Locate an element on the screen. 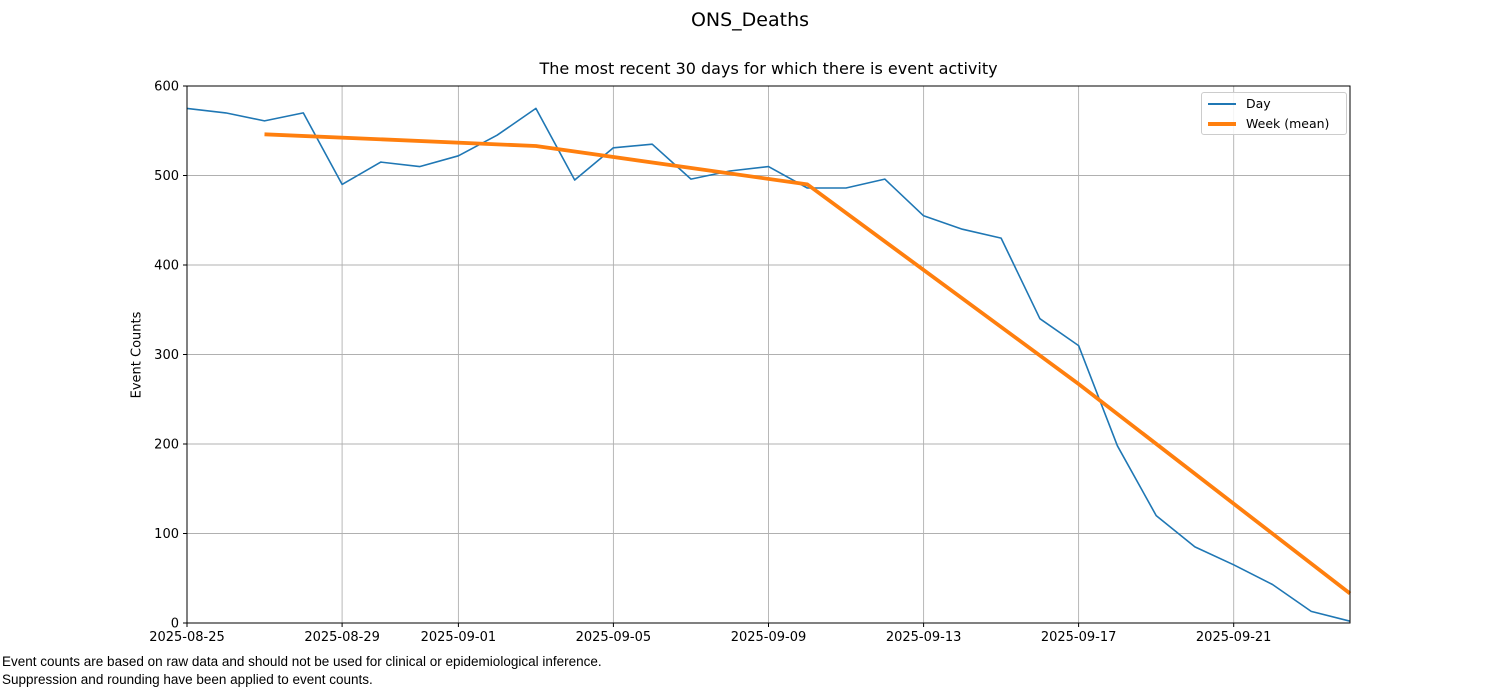 The width and height of the screenshot is (1500, 700). chart-title: ONS_Deaths is located at coordinates (750, 20).